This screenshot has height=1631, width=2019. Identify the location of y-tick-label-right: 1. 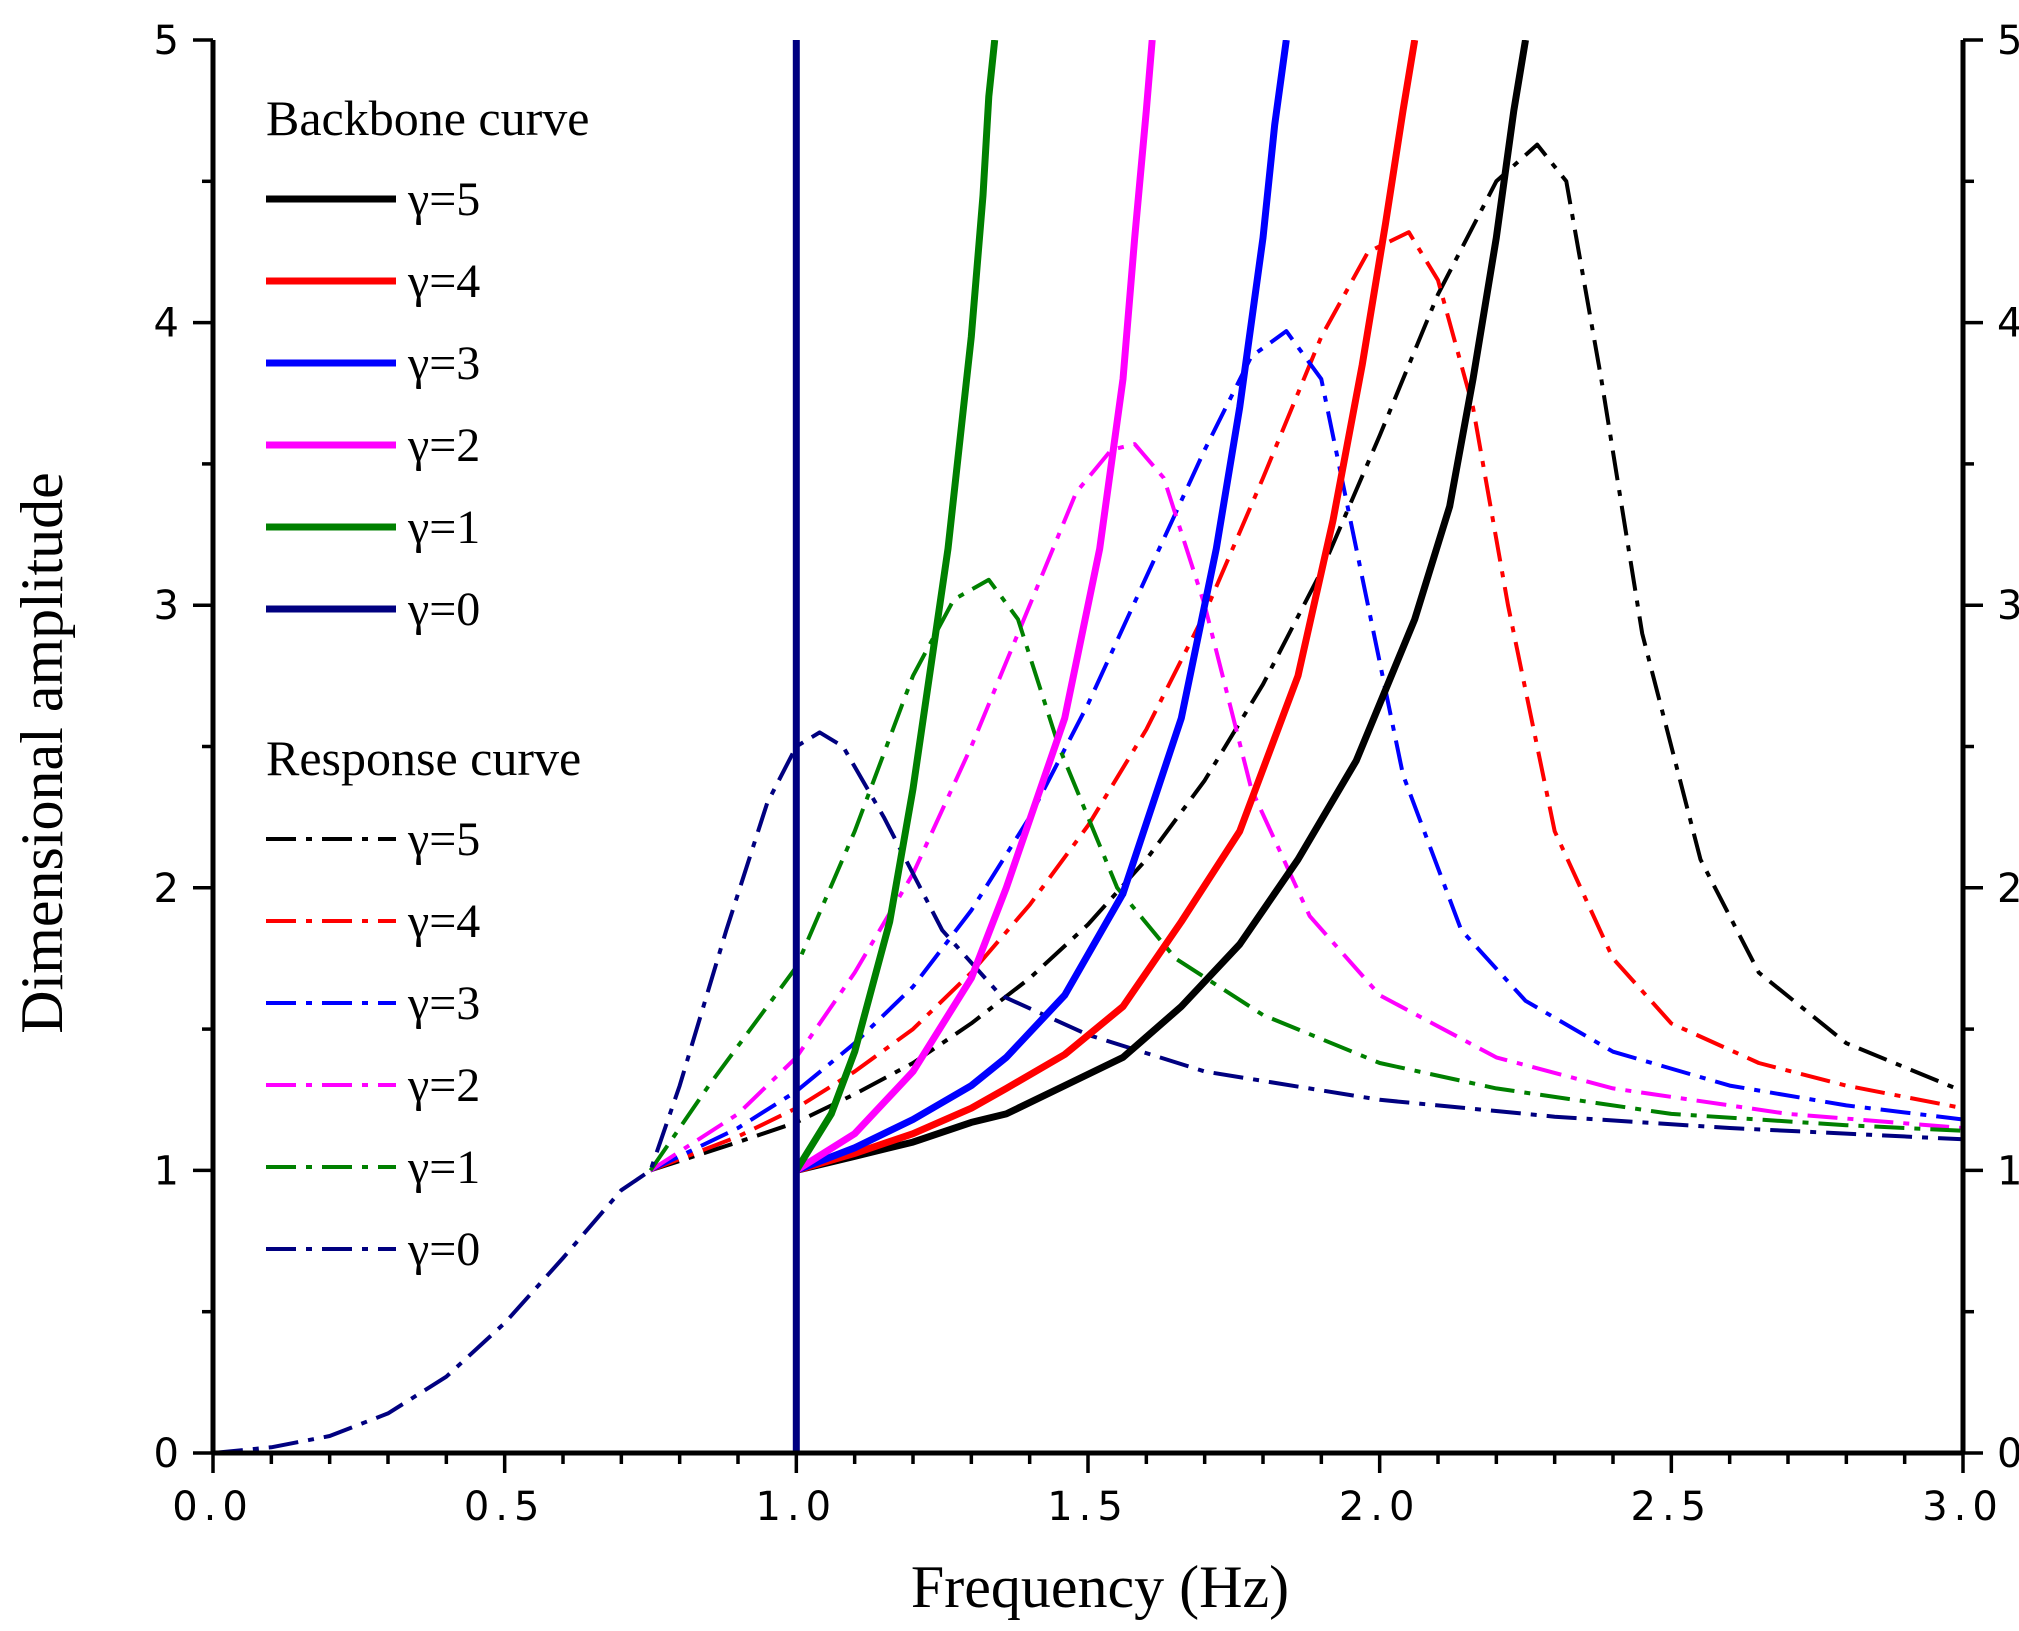
(2008, 1171).